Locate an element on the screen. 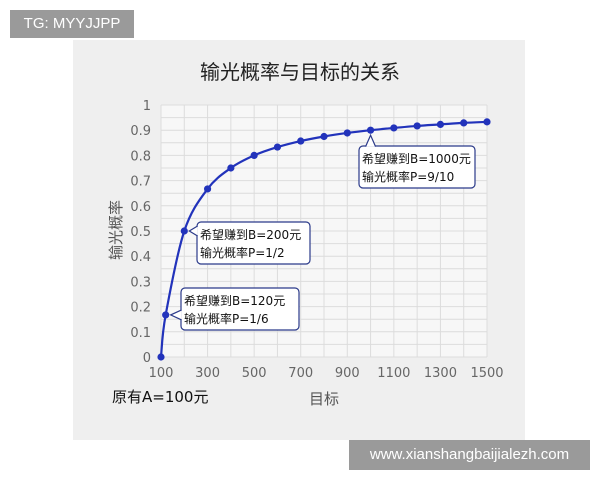  y-tick-label: 1 is located at coordinates (147, 106).